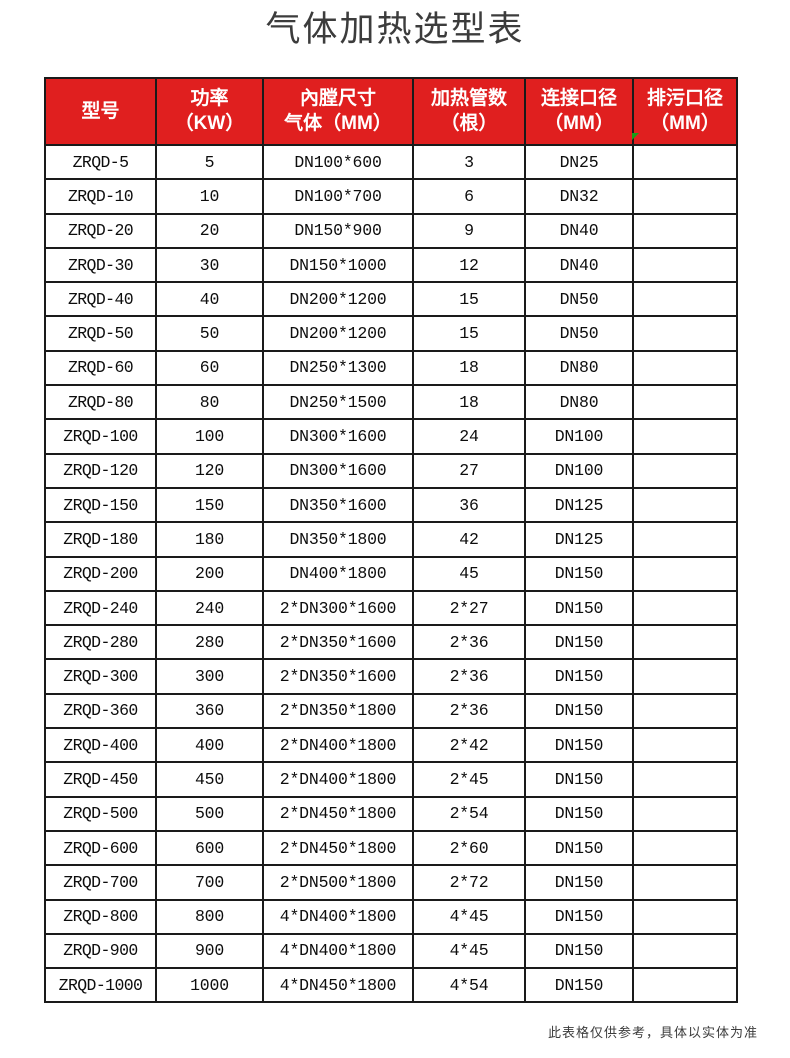 This screenshot has width=790, height=1058. I want to click on table-row: ZRQD-30 30 DN150*1000 12 DN40, so click(391, 266).